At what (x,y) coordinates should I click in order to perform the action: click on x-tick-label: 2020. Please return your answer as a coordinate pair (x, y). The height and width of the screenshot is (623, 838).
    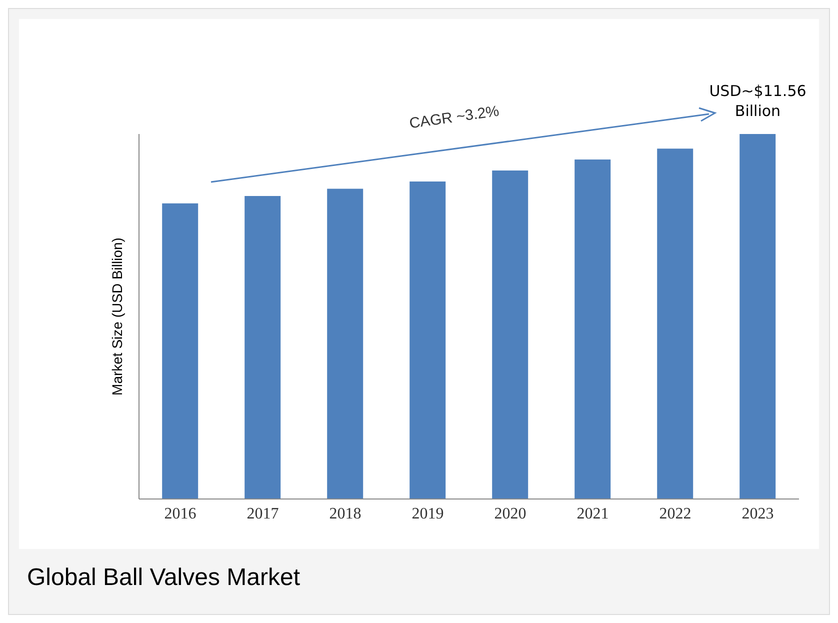
    Looking at the image, I should click on (510, 513).